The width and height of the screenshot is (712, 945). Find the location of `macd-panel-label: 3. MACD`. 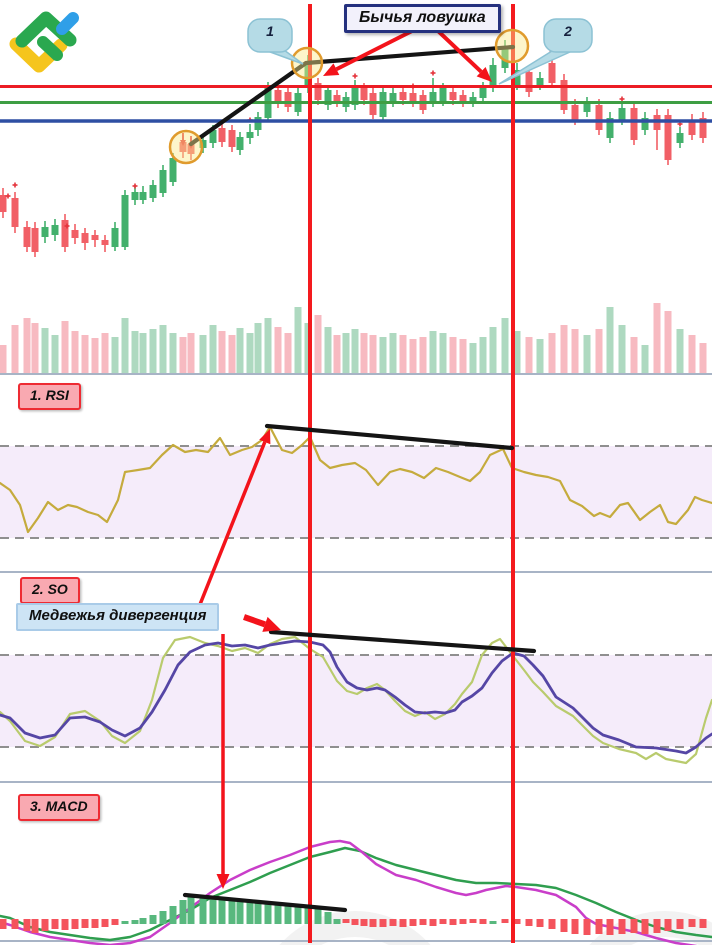

macd-panel-label: 3. MACD is located at coordinates (59, 807).